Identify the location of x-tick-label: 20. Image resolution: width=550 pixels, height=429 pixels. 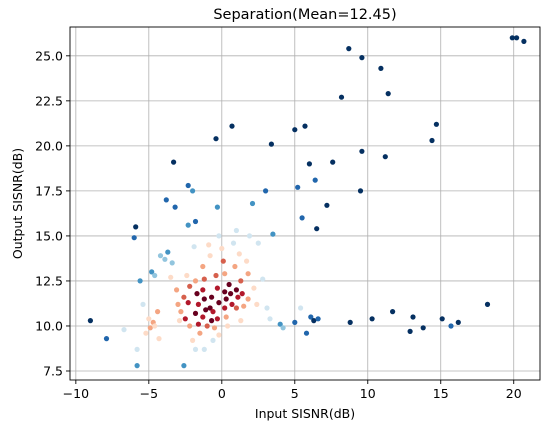
(514, 393).